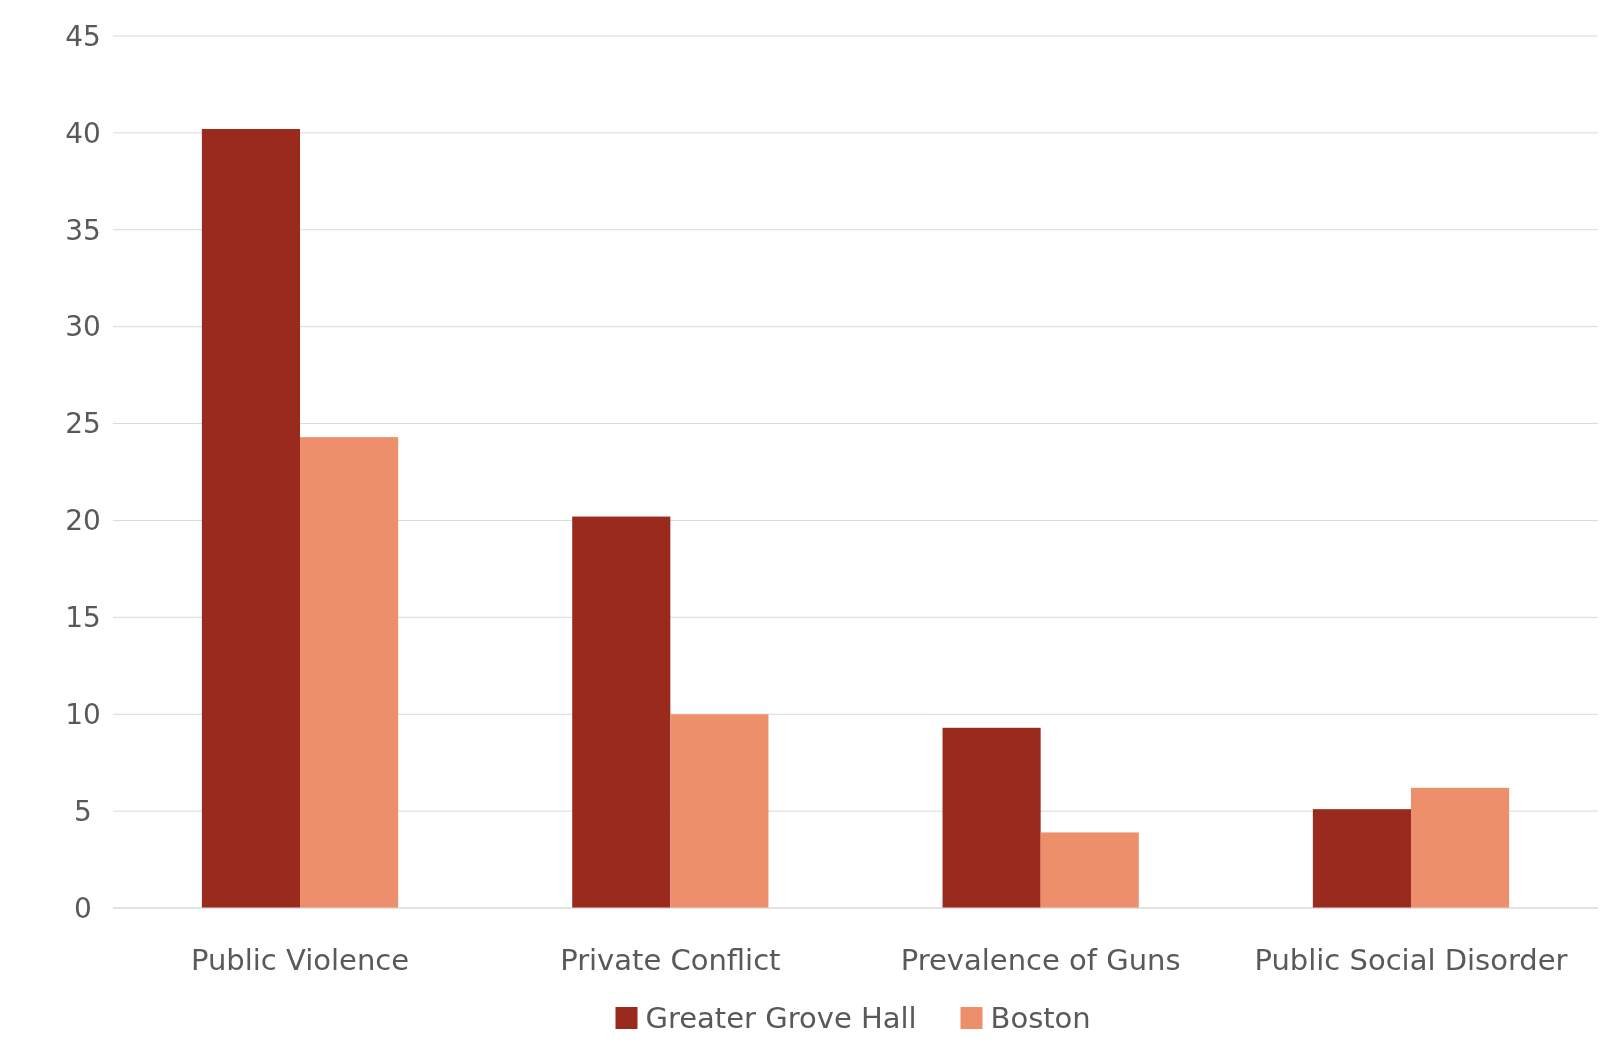 This screenshot has height=1063, width=1619. Describe the element at coordinates (83, 36) in the screenshot. I see `y-tick-label: 45` at that location.